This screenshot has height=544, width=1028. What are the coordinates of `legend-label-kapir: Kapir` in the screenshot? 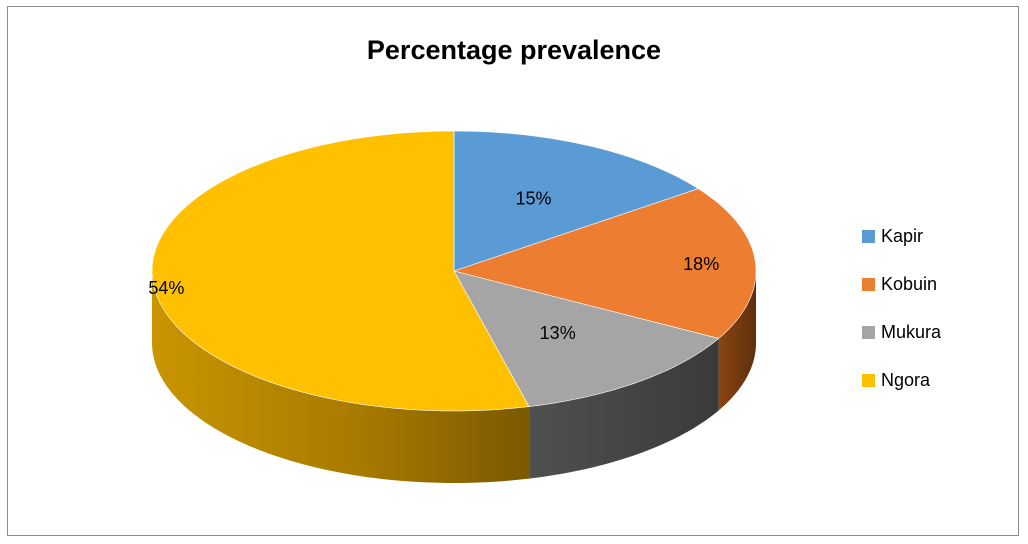 It's located at (902, 235).